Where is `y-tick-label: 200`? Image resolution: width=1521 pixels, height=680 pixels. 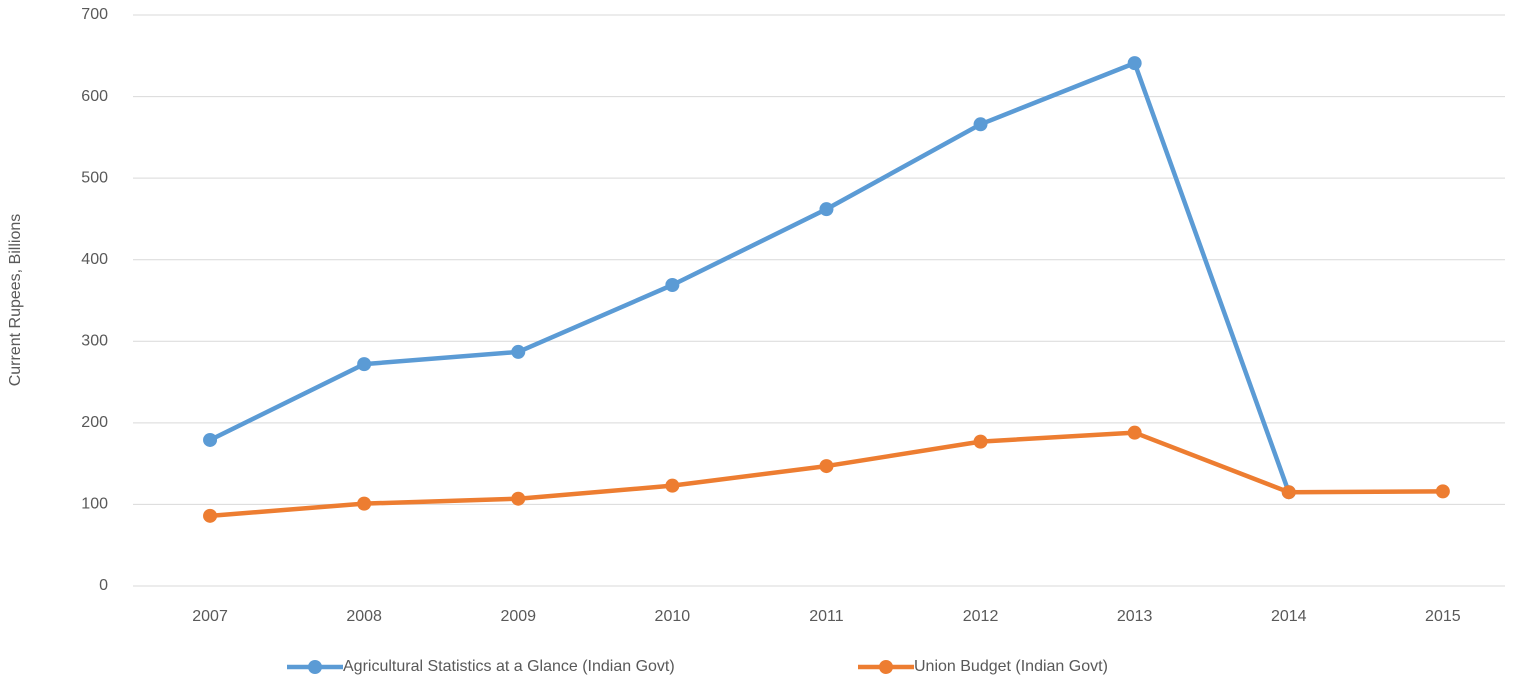 y-tick-label: 200 is located at coordinates (94, 422).